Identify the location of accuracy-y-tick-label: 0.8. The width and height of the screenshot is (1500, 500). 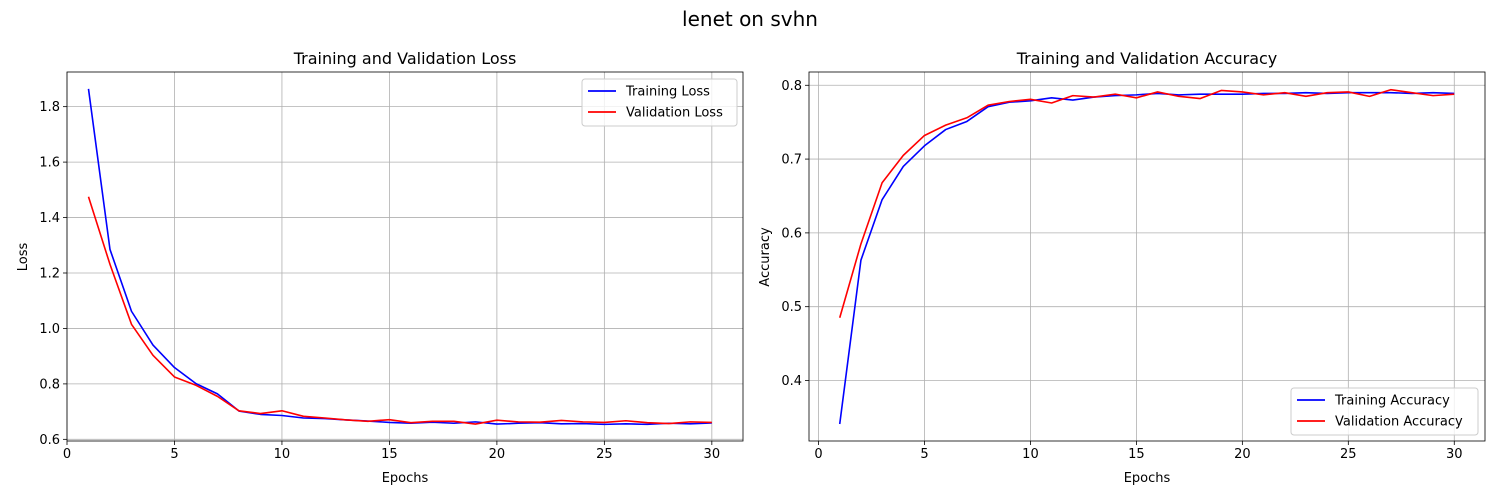
(791, 86).